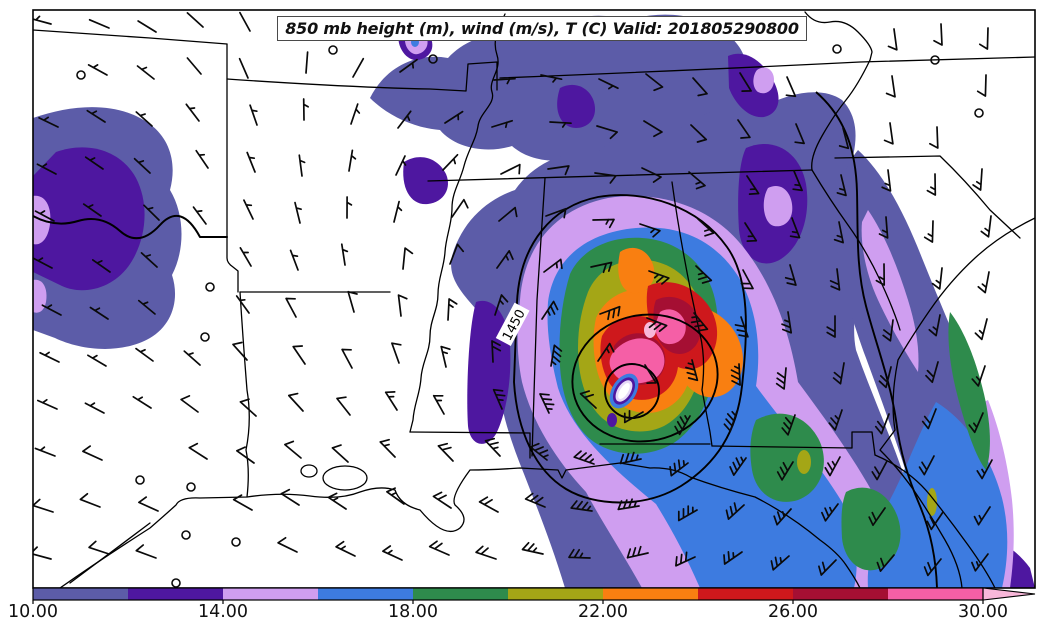 Image resolution: width=1041 pixels, height=633 pixels. Describe the element at coordinates (603, 612) in the screenshot. I see `colorbar-tick-label: 22.00` at that location.